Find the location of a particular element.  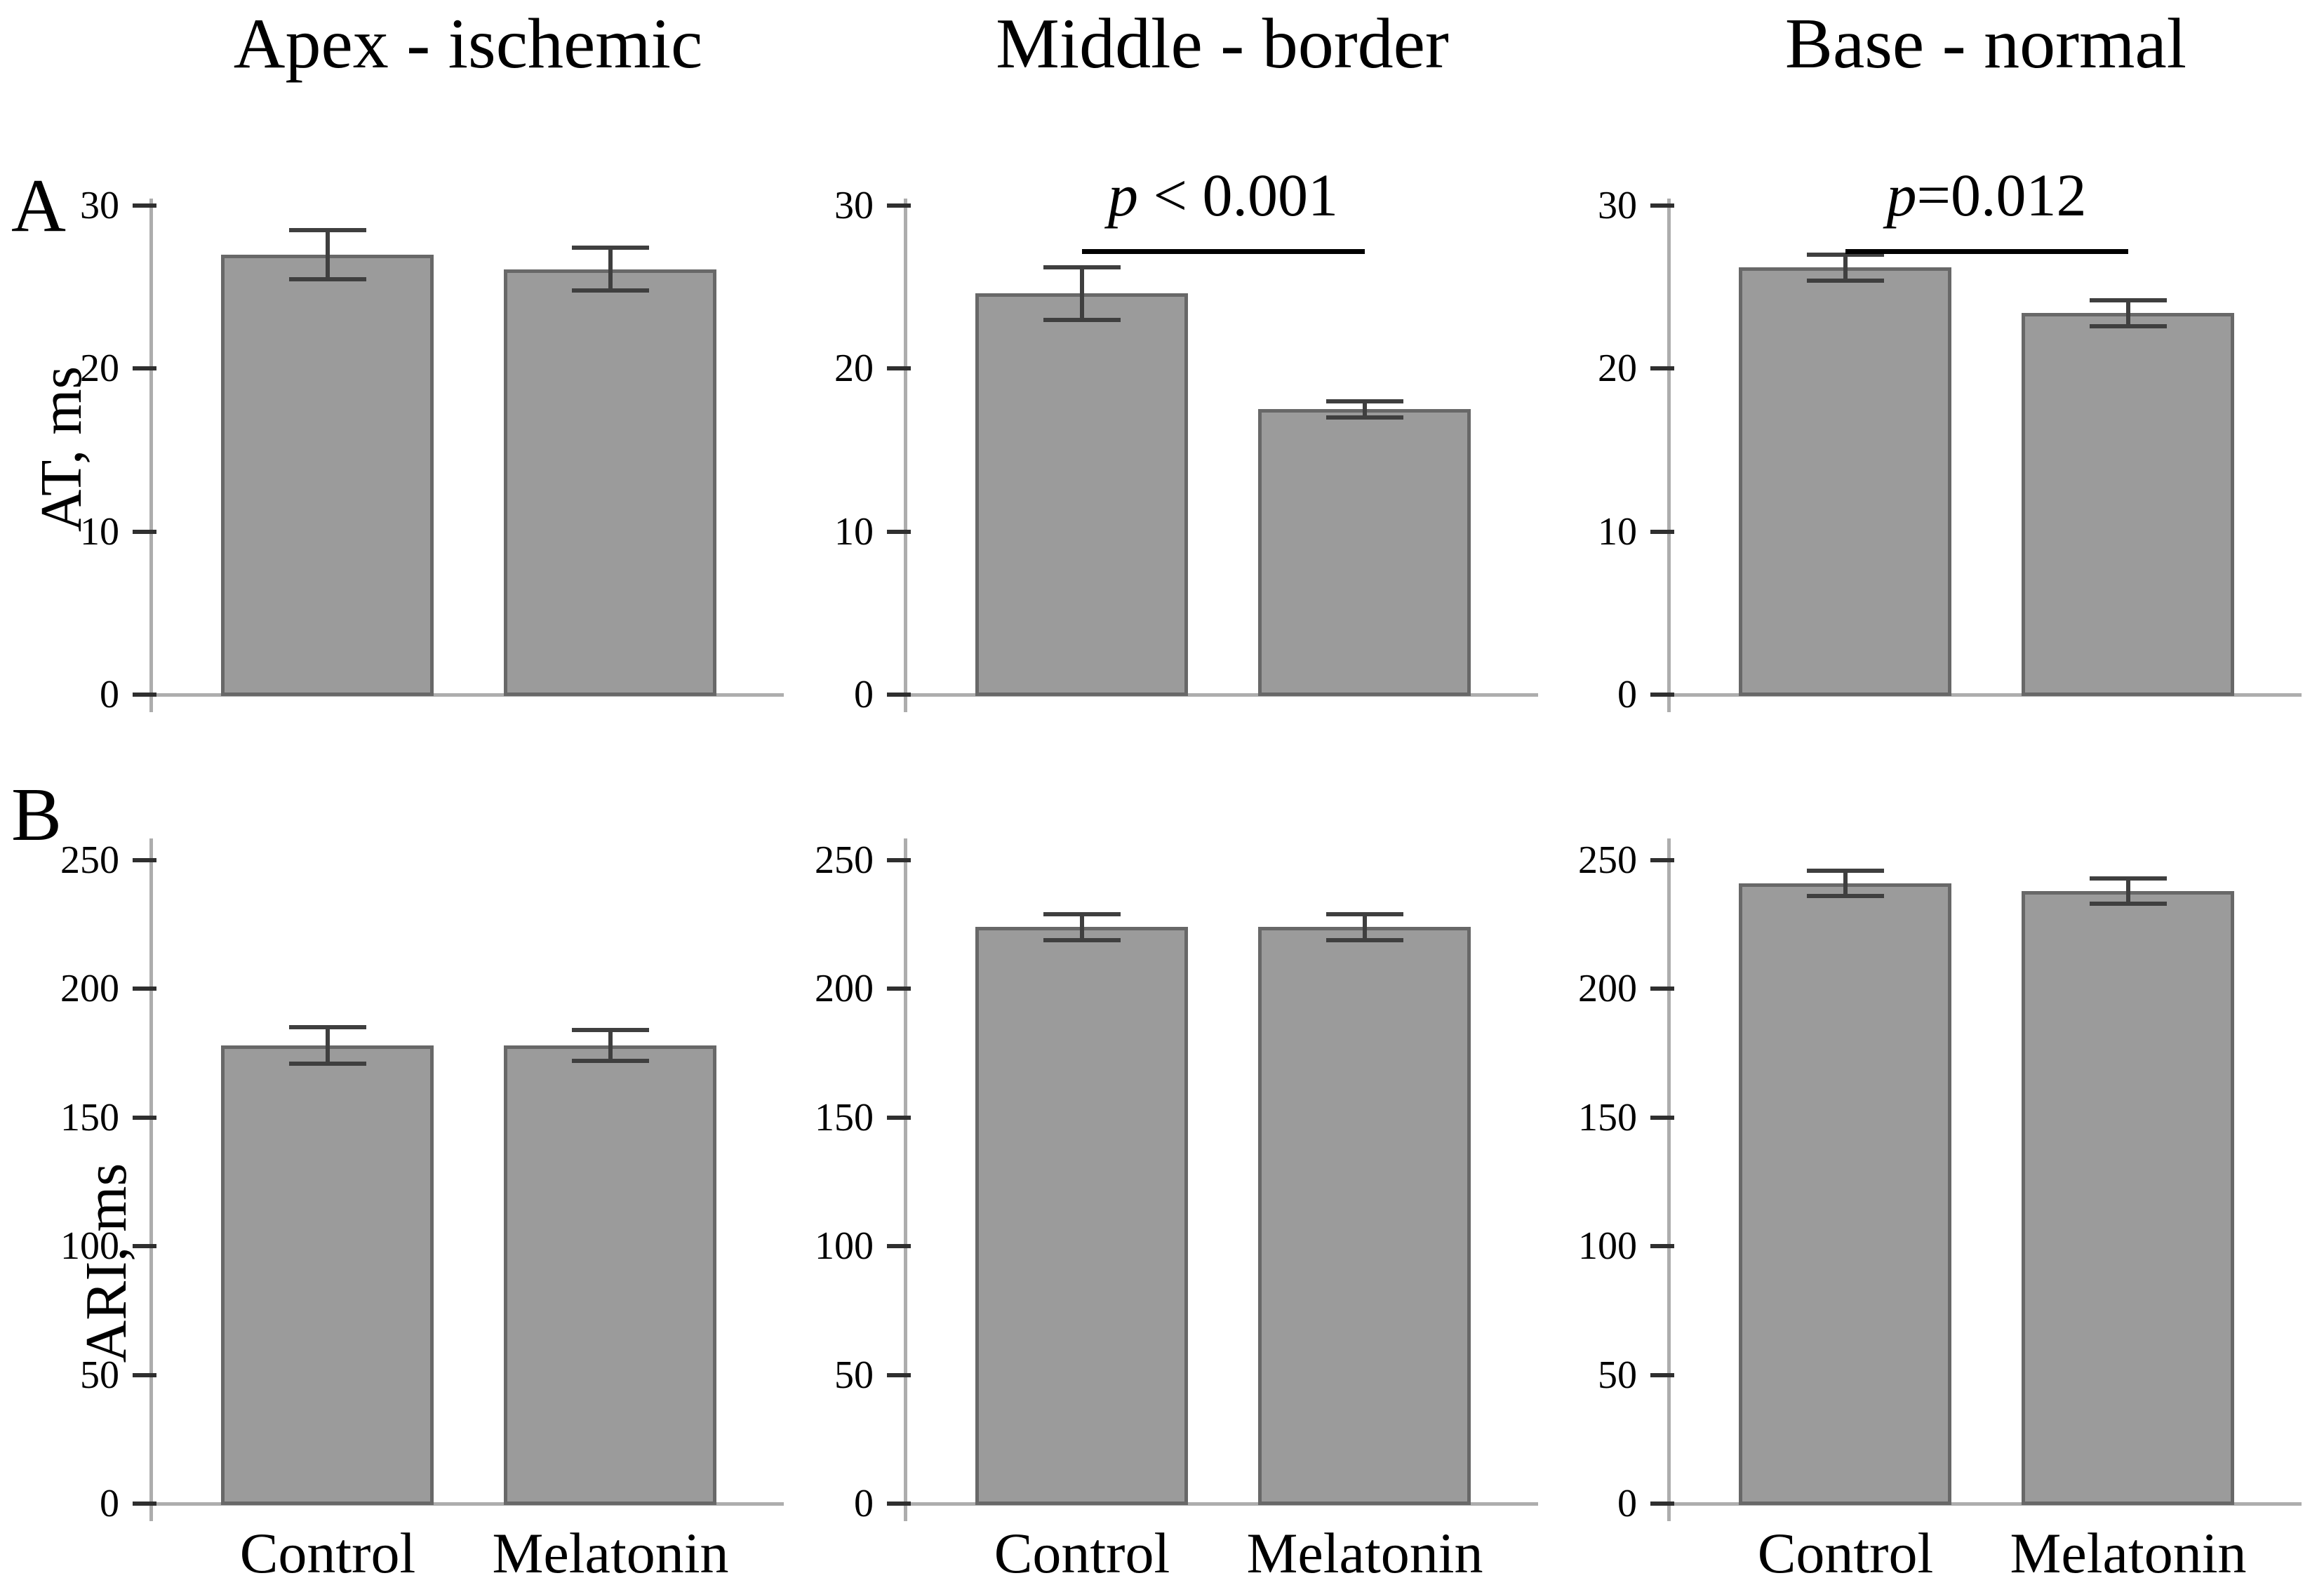

chart-at-apex-error-cap-top-control is located at coordinates (328, 230).